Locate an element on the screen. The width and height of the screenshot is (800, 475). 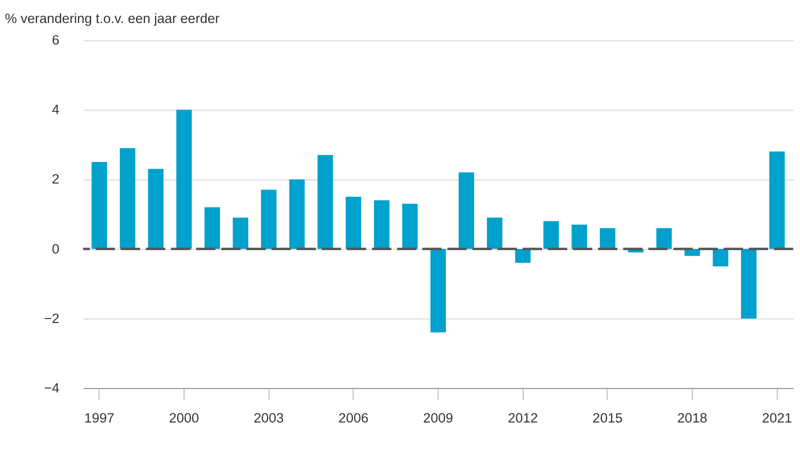
x-tick-label: 2021 is located at coordinates (777, 418).